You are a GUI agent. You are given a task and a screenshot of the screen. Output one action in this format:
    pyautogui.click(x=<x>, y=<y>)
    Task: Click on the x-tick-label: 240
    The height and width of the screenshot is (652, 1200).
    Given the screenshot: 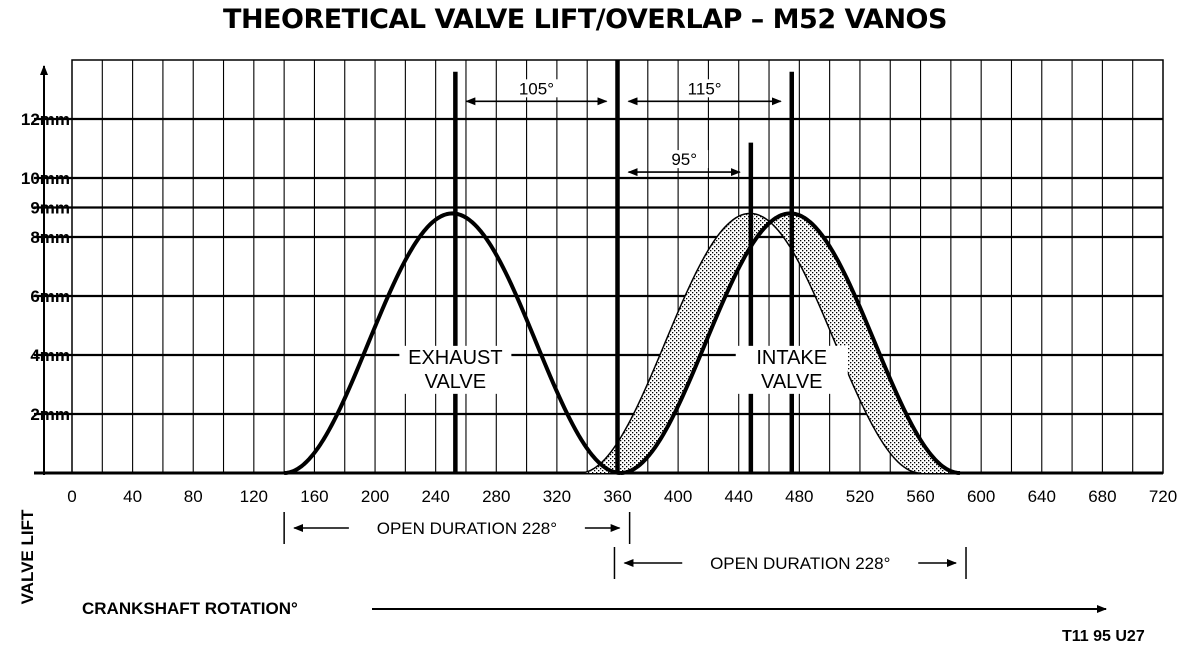 What is the action you would take?
    pyautogui.click(x=435, y=496)
    